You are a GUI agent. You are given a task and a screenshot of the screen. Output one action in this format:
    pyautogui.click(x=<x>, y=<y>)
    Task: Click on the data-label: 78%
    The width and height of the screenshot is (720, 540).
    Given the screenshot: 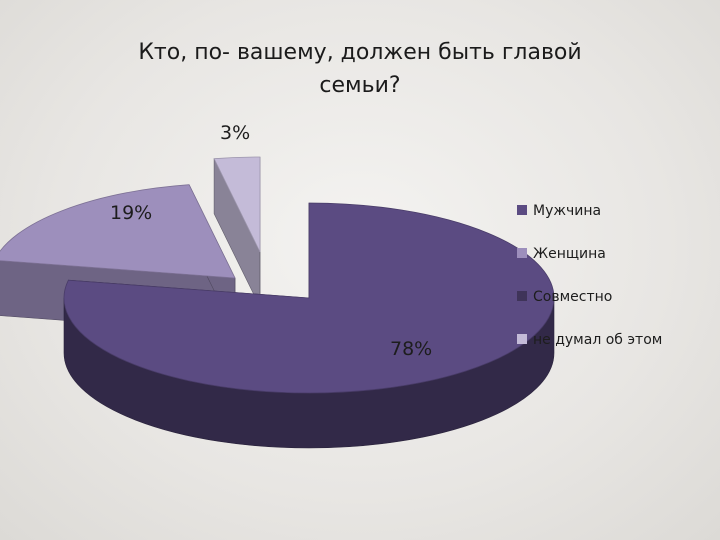 What is the action you would take?
    pyautogui.click(x=411, y=349)
    